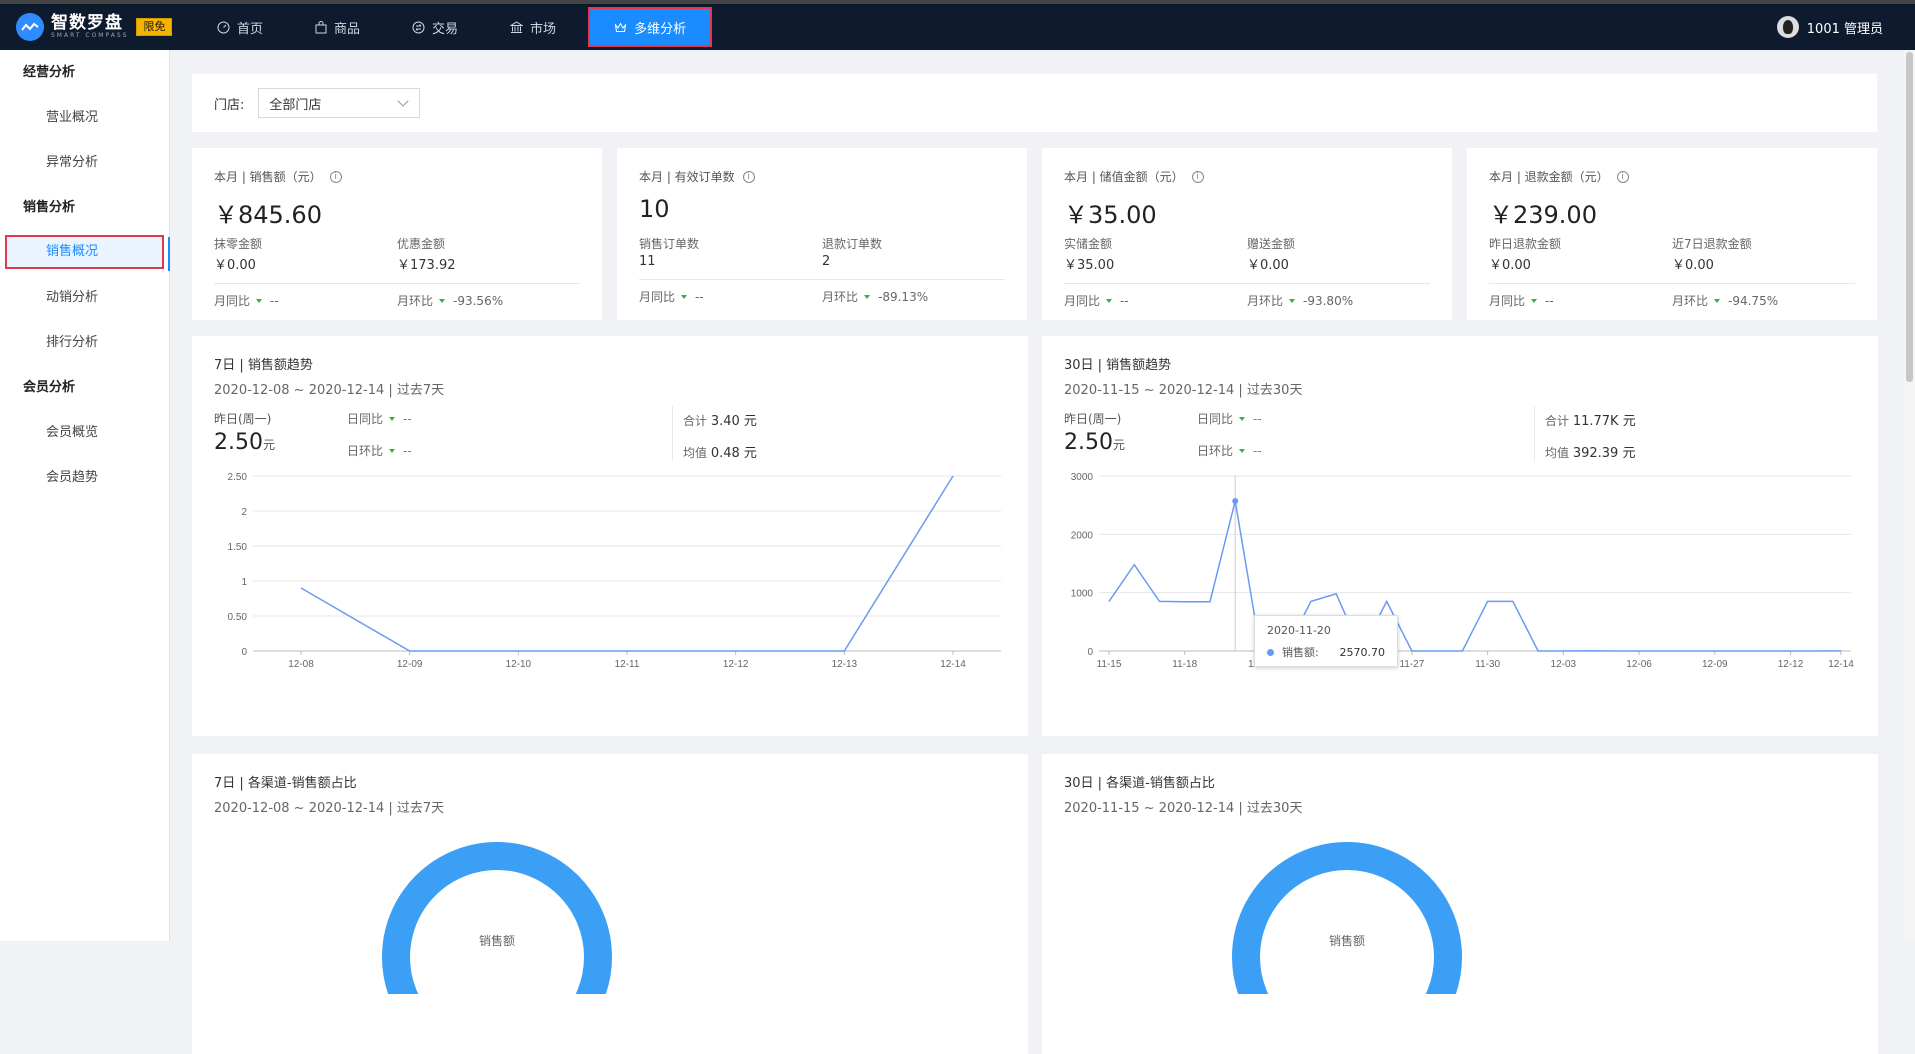 The image size is (1915, 1054). What do you see at coordinates (301, 664) in the screenshot?
I see `x-tick-label: 12-08` at bounding box center [301, 664].